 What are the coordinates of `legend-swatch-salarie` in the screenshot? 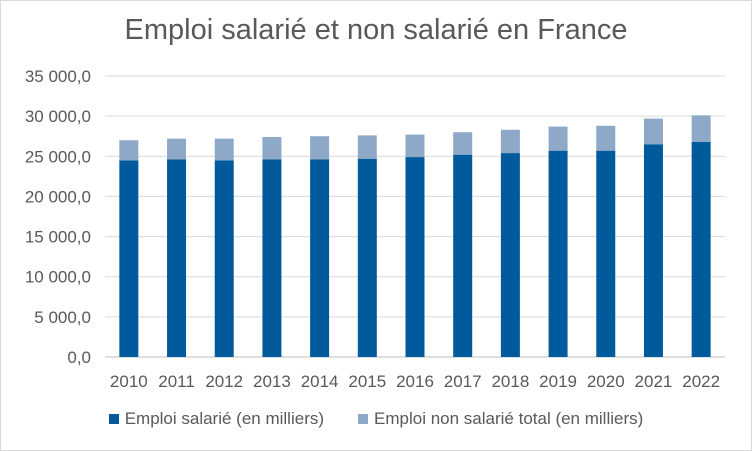 It's located at (113, 419).